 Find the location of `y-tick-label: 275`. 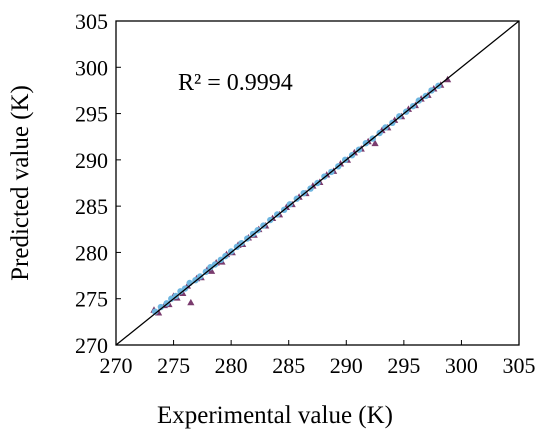

y-tick-label: 275 is located at coordinates (91, 299).